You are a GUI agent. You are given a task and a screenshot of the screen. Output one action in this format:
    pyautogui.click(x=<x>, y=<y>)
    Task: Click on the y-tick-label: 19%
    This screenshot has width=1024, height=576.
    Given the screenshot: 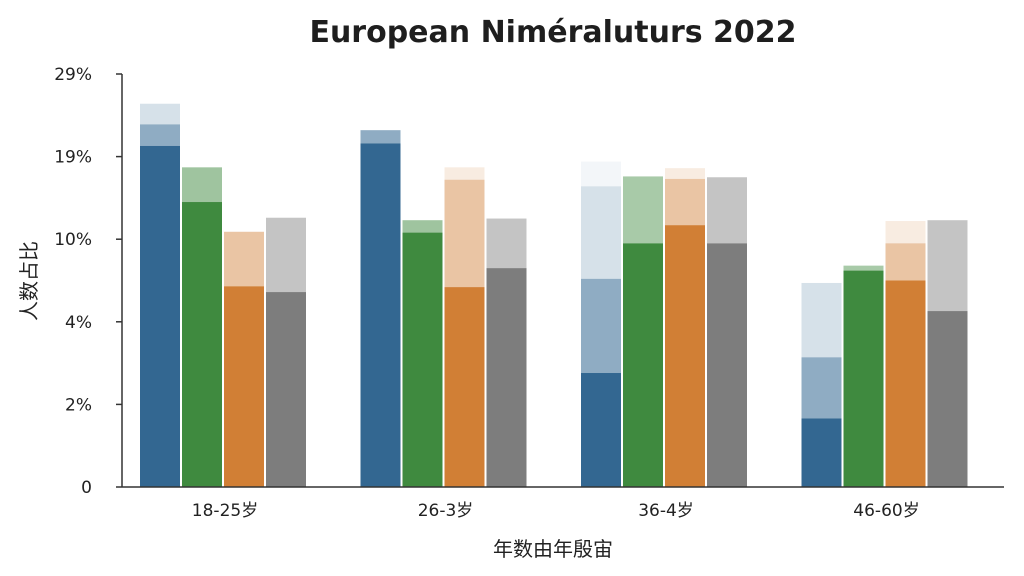 What is the action you would take?
    pyautogui.click(x=73, y=158)
    